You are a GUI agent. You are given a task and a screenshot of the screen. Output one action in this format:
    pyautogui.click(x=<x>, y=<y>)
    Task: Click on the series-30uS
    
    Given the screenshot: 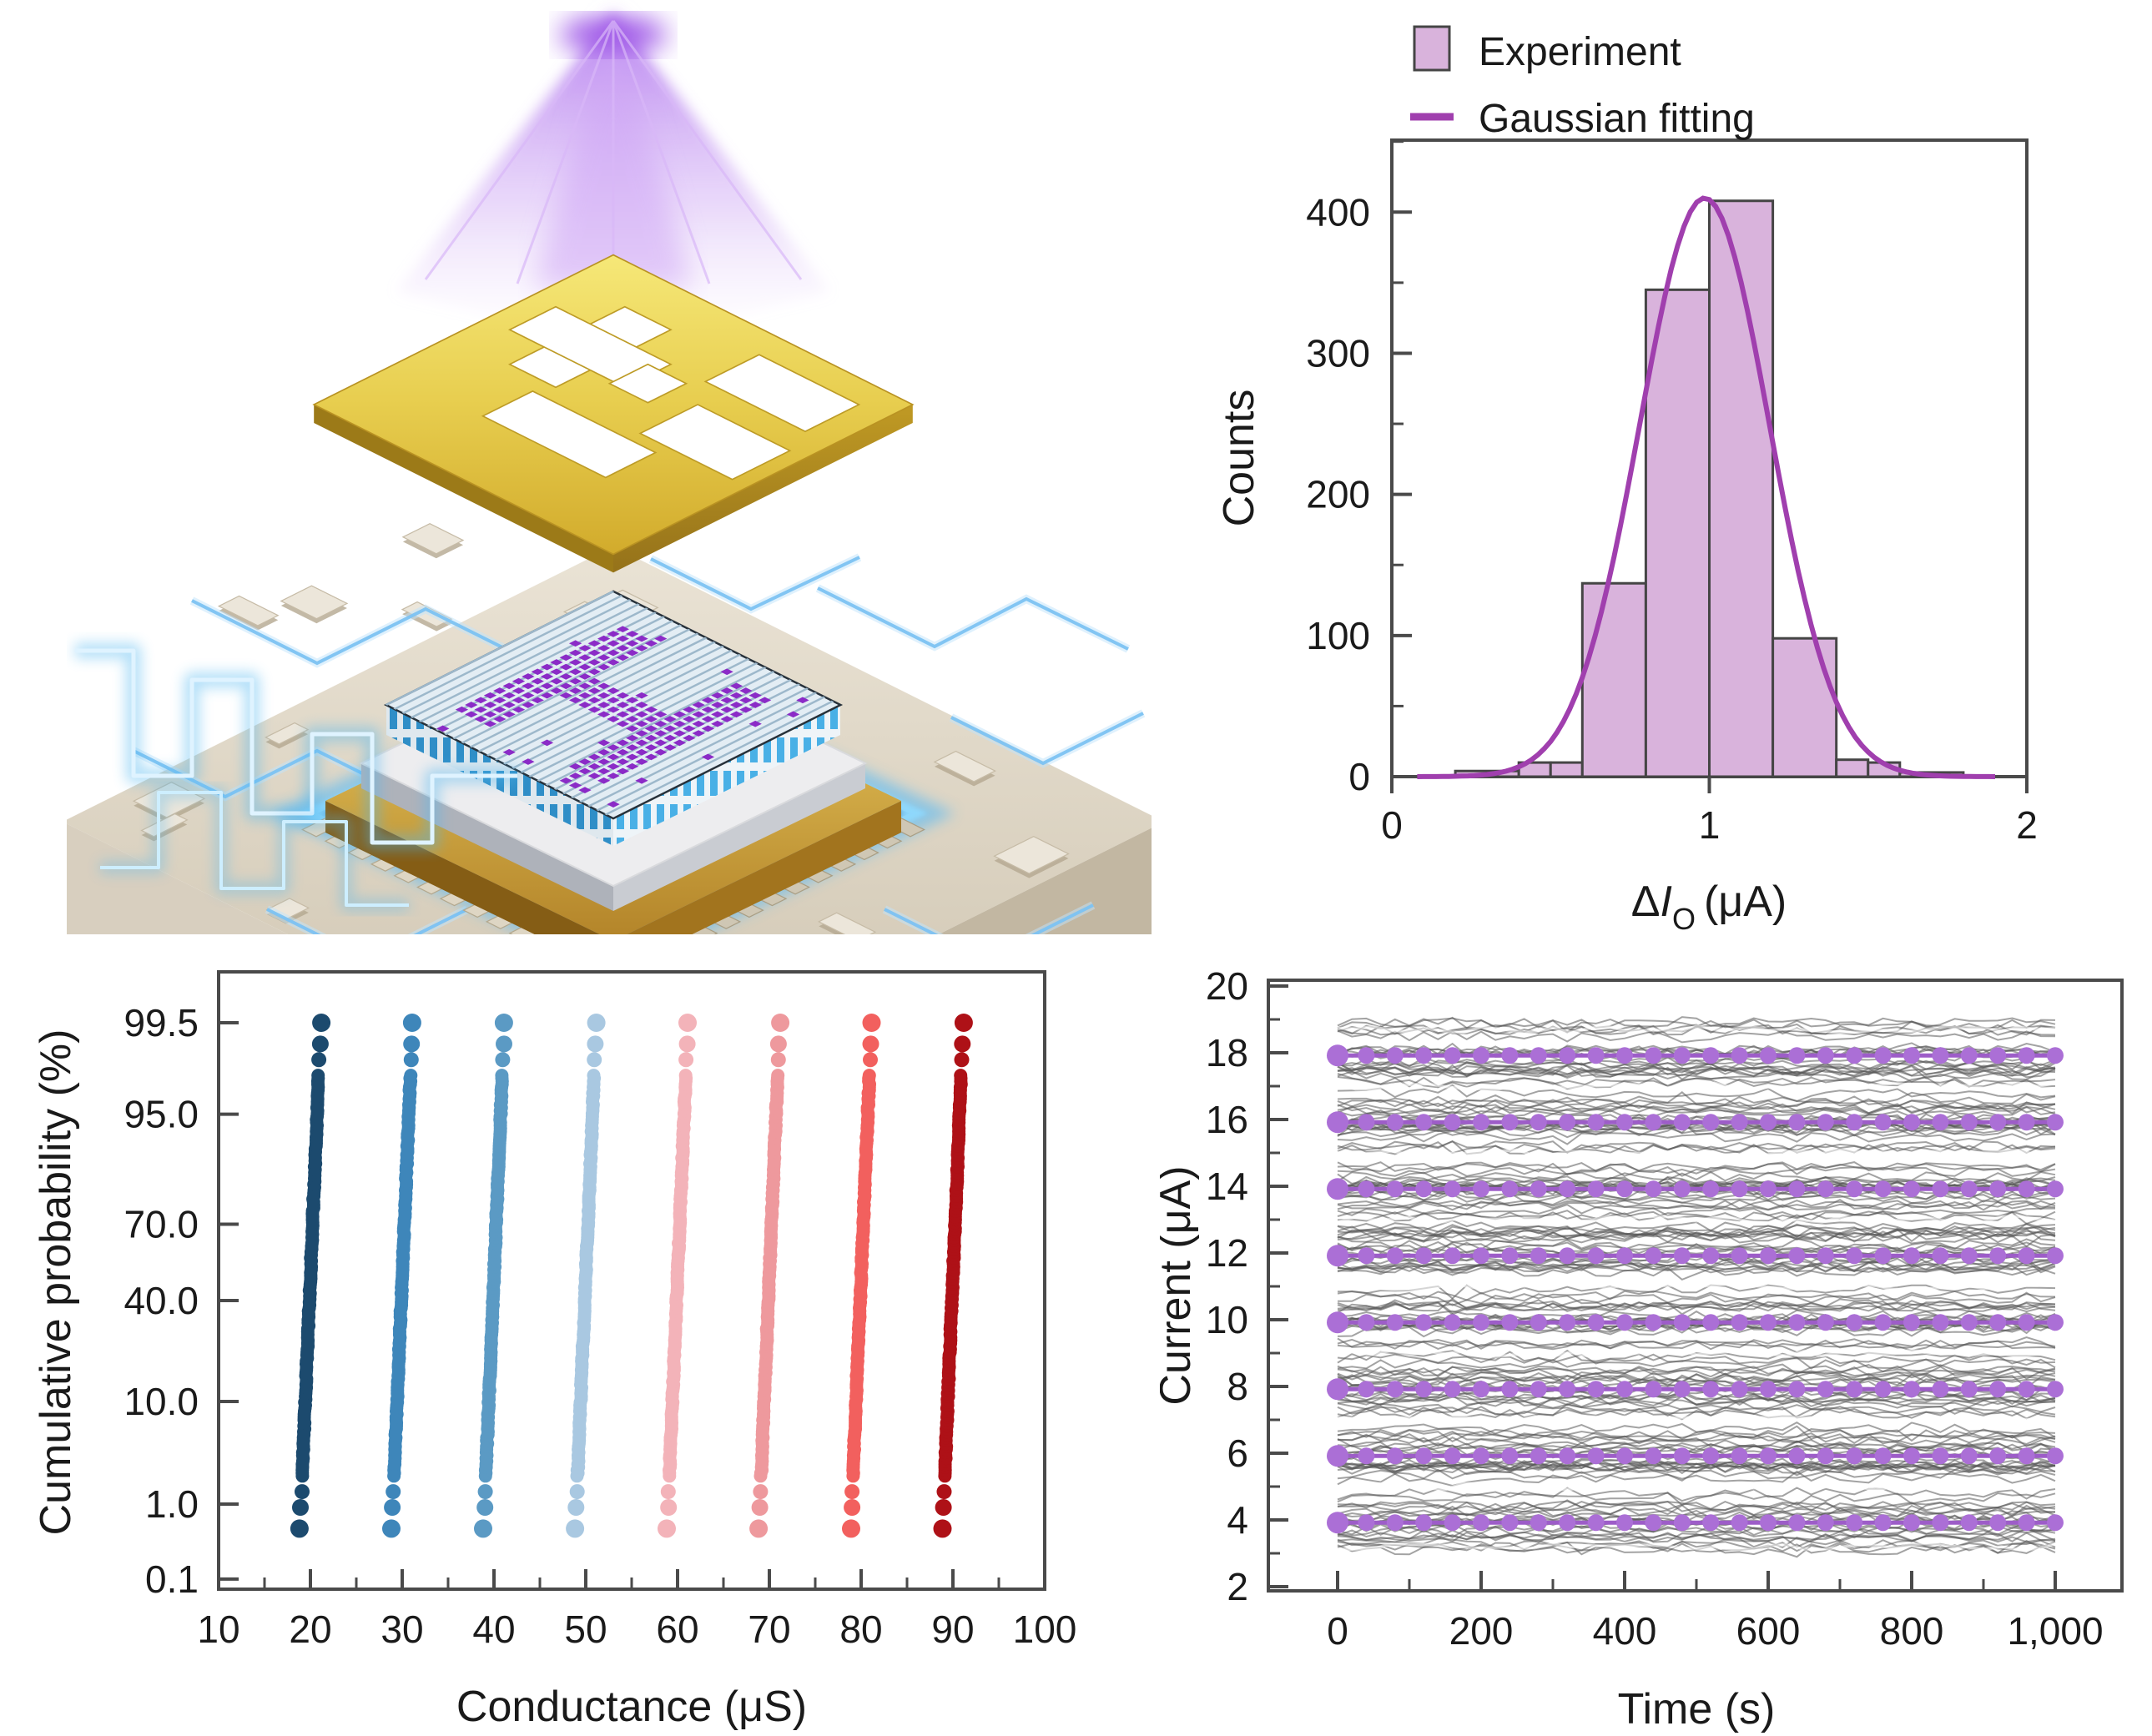 What is the action you would take?
    pyautogui.click(x=401, y=1276)
    